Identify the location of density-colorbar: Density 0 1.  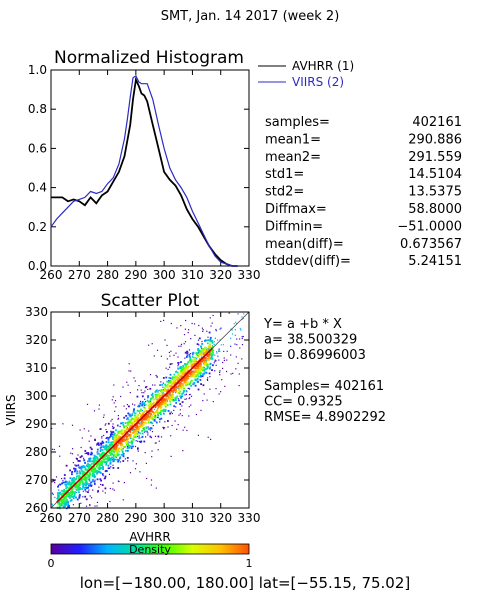
(150, 556).